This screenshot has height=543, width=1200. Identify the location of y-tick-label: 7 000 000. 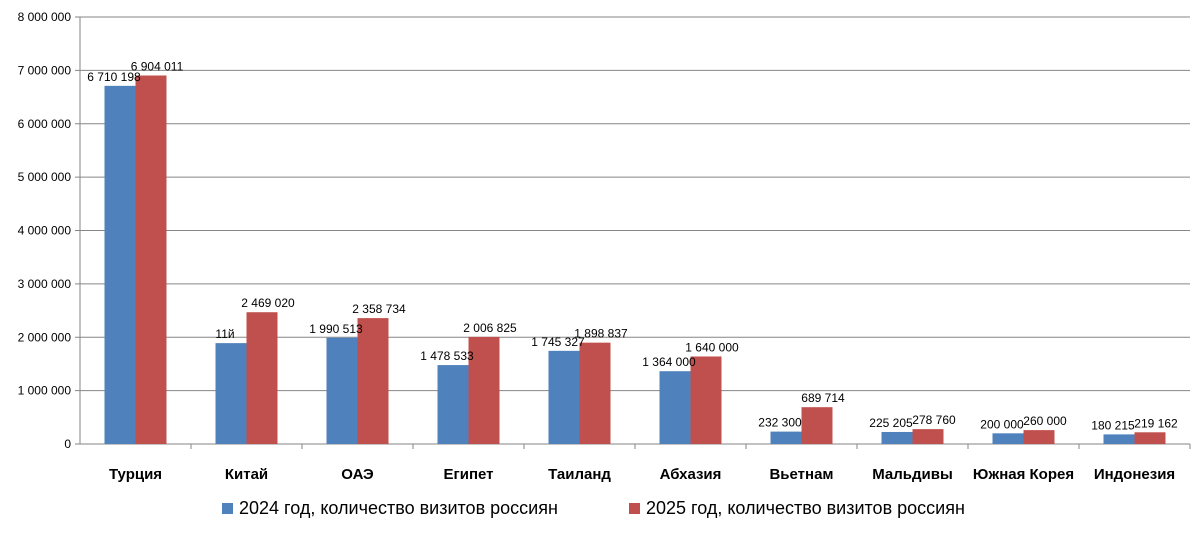
(45, 70).